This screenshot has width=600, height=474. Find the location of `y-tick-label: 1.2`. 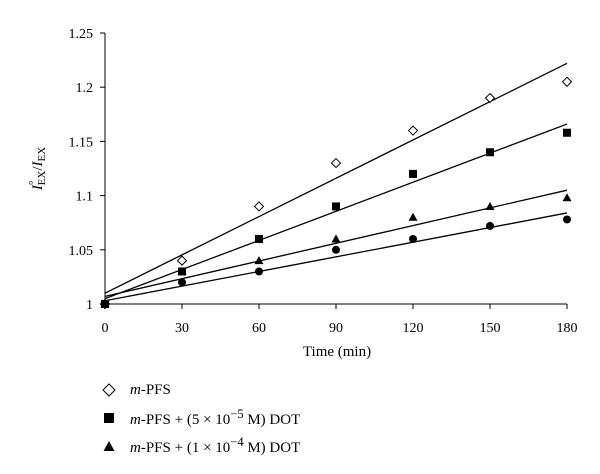

y-tick-label: 1.2 is located at coordinates (85, 88).